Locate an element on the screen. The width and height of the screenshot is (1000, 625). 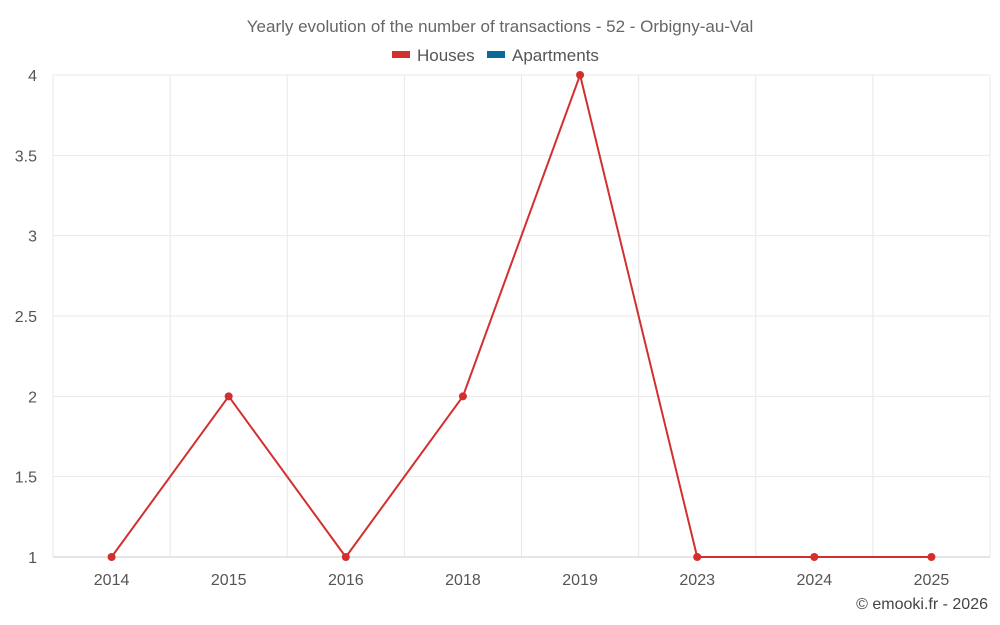
legend-item-apartments: Apartments is located at coordinates (543, 55).